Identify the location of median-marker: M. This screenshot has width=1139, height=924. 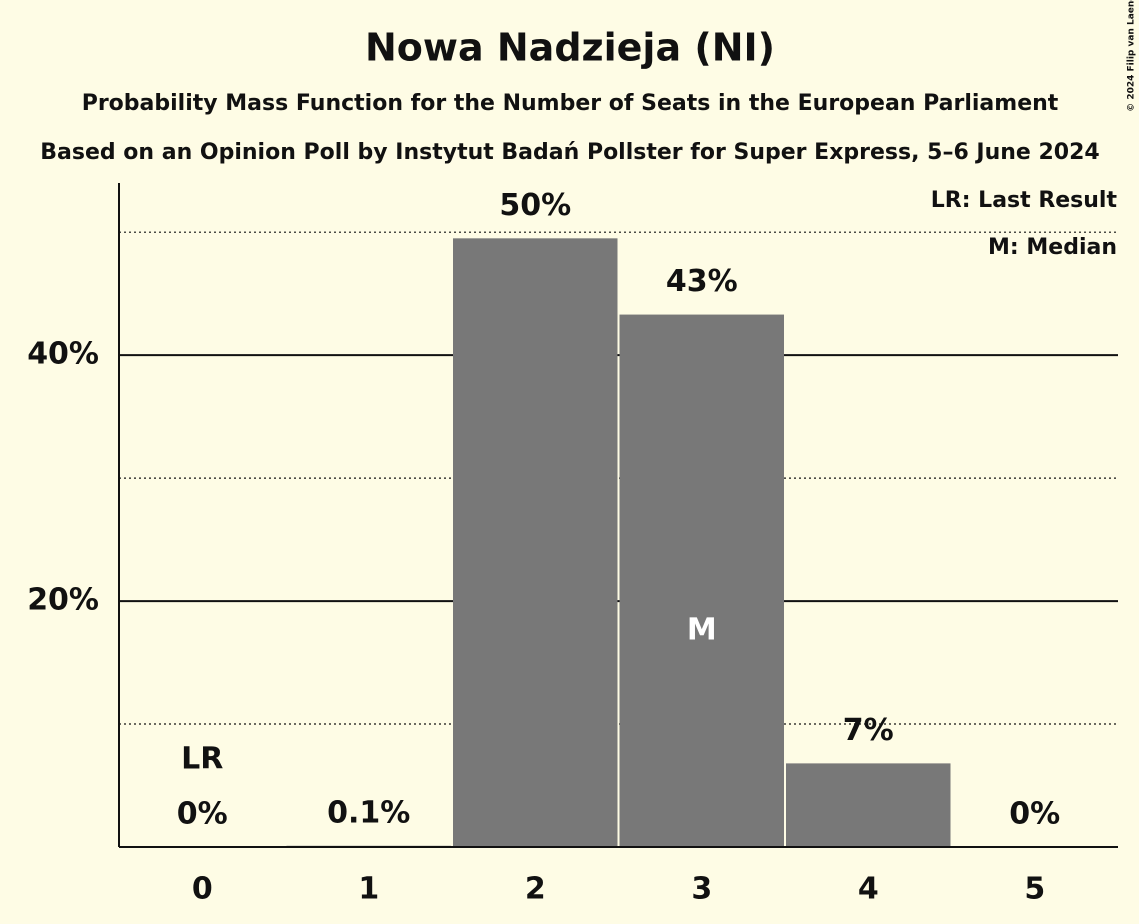
(702, 629).